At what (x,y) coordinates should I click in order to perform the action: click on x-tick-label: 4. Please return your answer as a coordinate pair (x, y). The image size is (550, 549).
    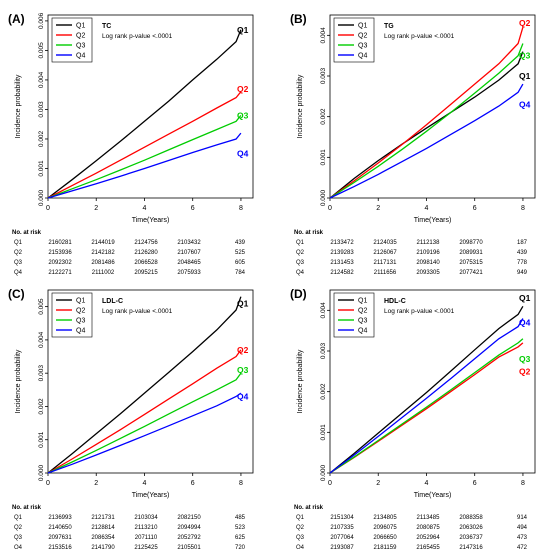
    Looking at the image, I should click on (145, 483).